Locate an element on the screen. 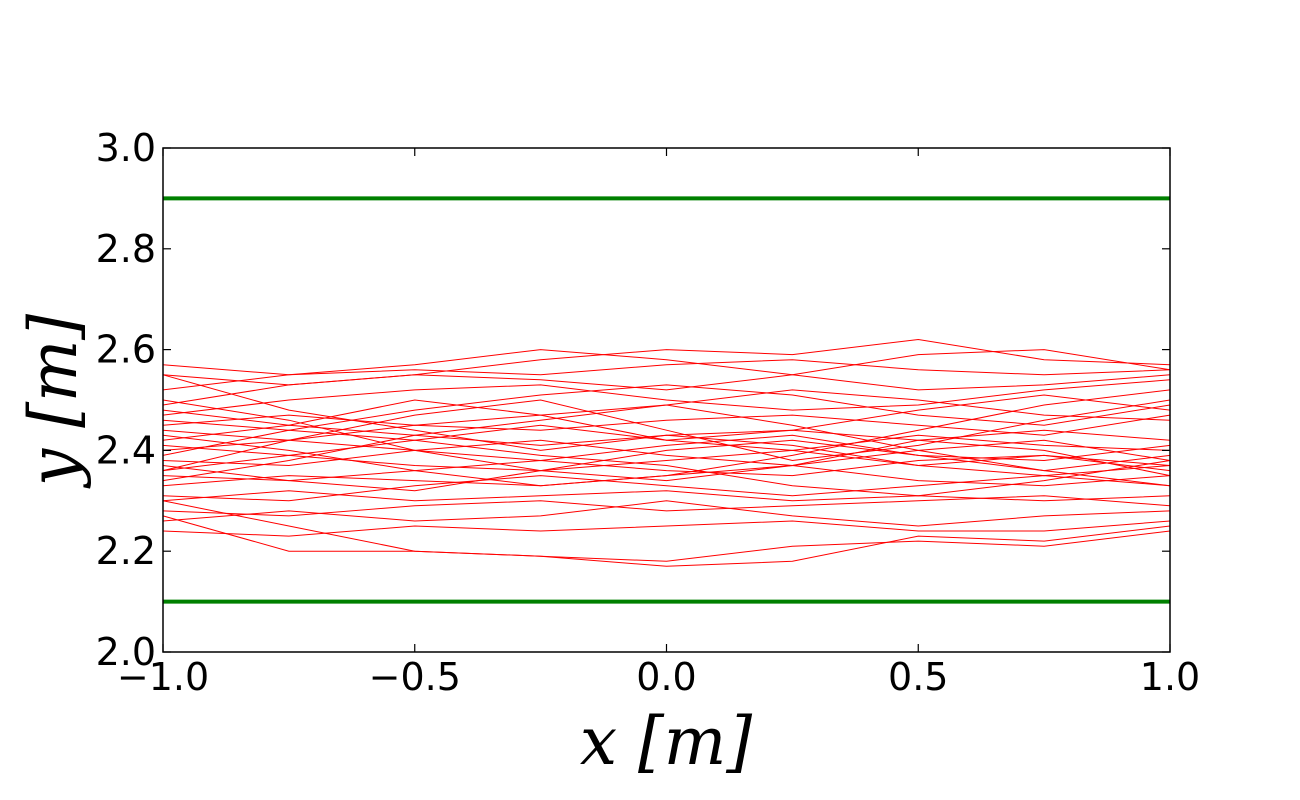 This screenshot has height=800, width=1300. y-tick-label: 2.6 is located at coordinates (126, 350).